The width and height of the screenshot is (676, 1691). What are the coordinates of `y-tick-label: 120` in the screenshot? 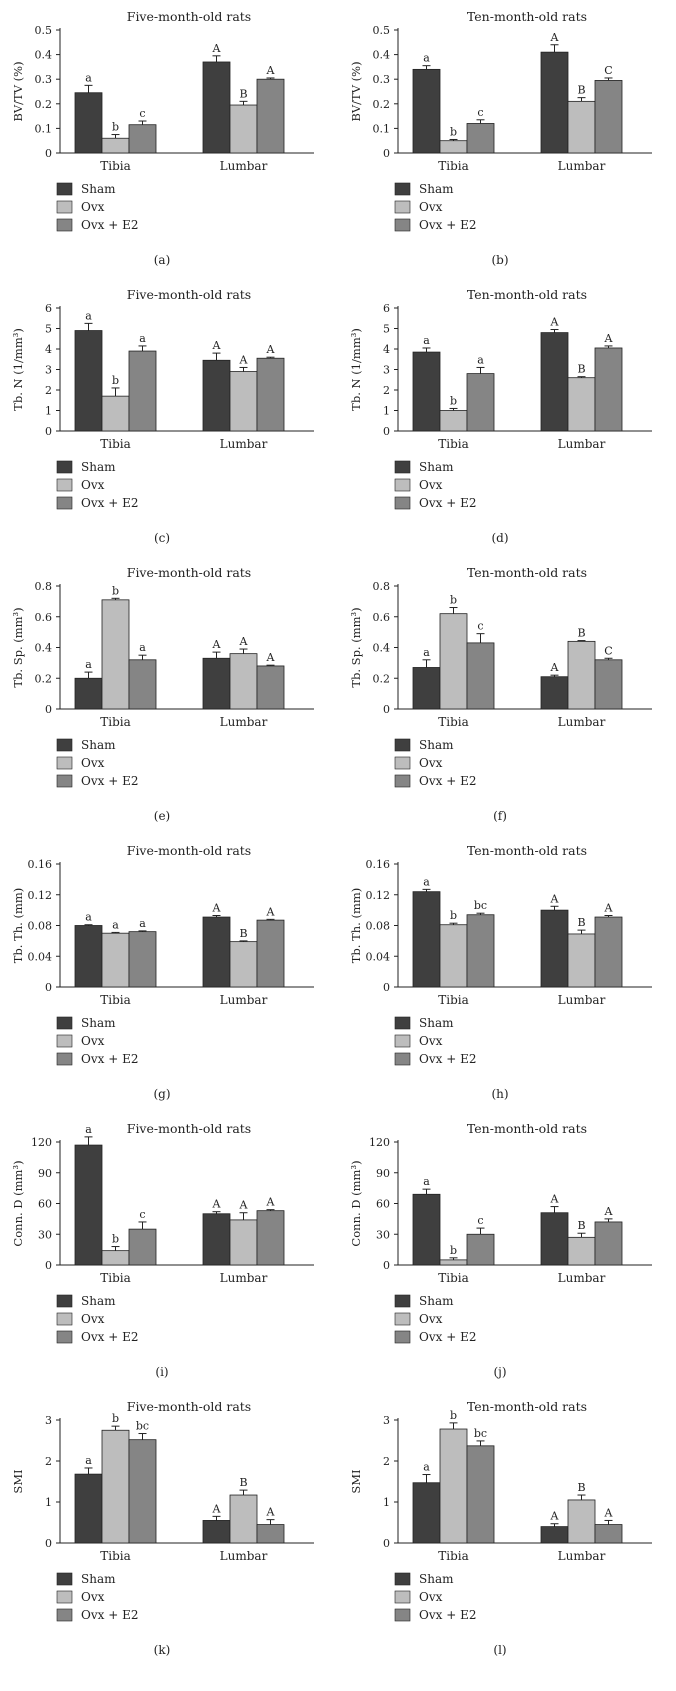 It's located at (379, 1142).